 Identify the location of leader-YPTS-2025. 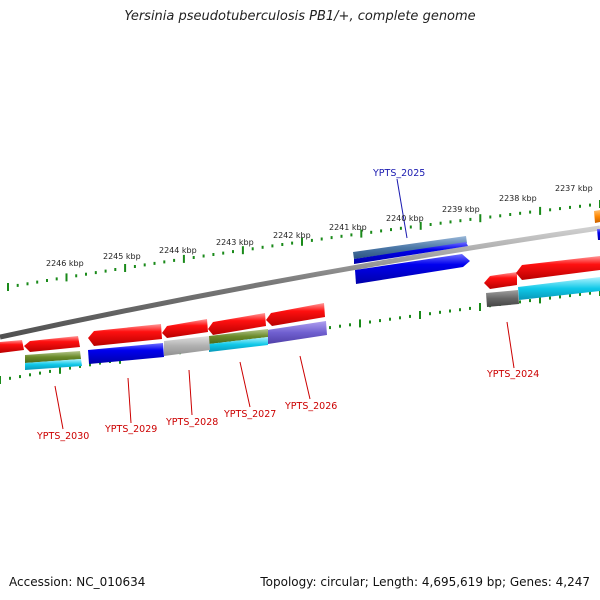
(402, 208).